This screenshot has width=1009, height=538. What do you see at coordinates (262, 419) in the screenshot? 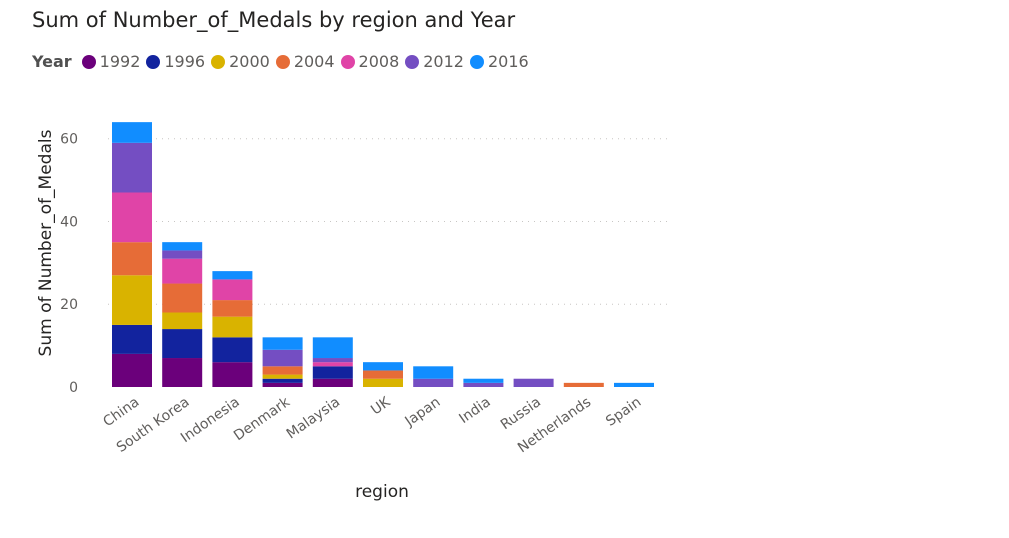
I see `x-tick-label: Denmark` at bounding box center [262, 419].